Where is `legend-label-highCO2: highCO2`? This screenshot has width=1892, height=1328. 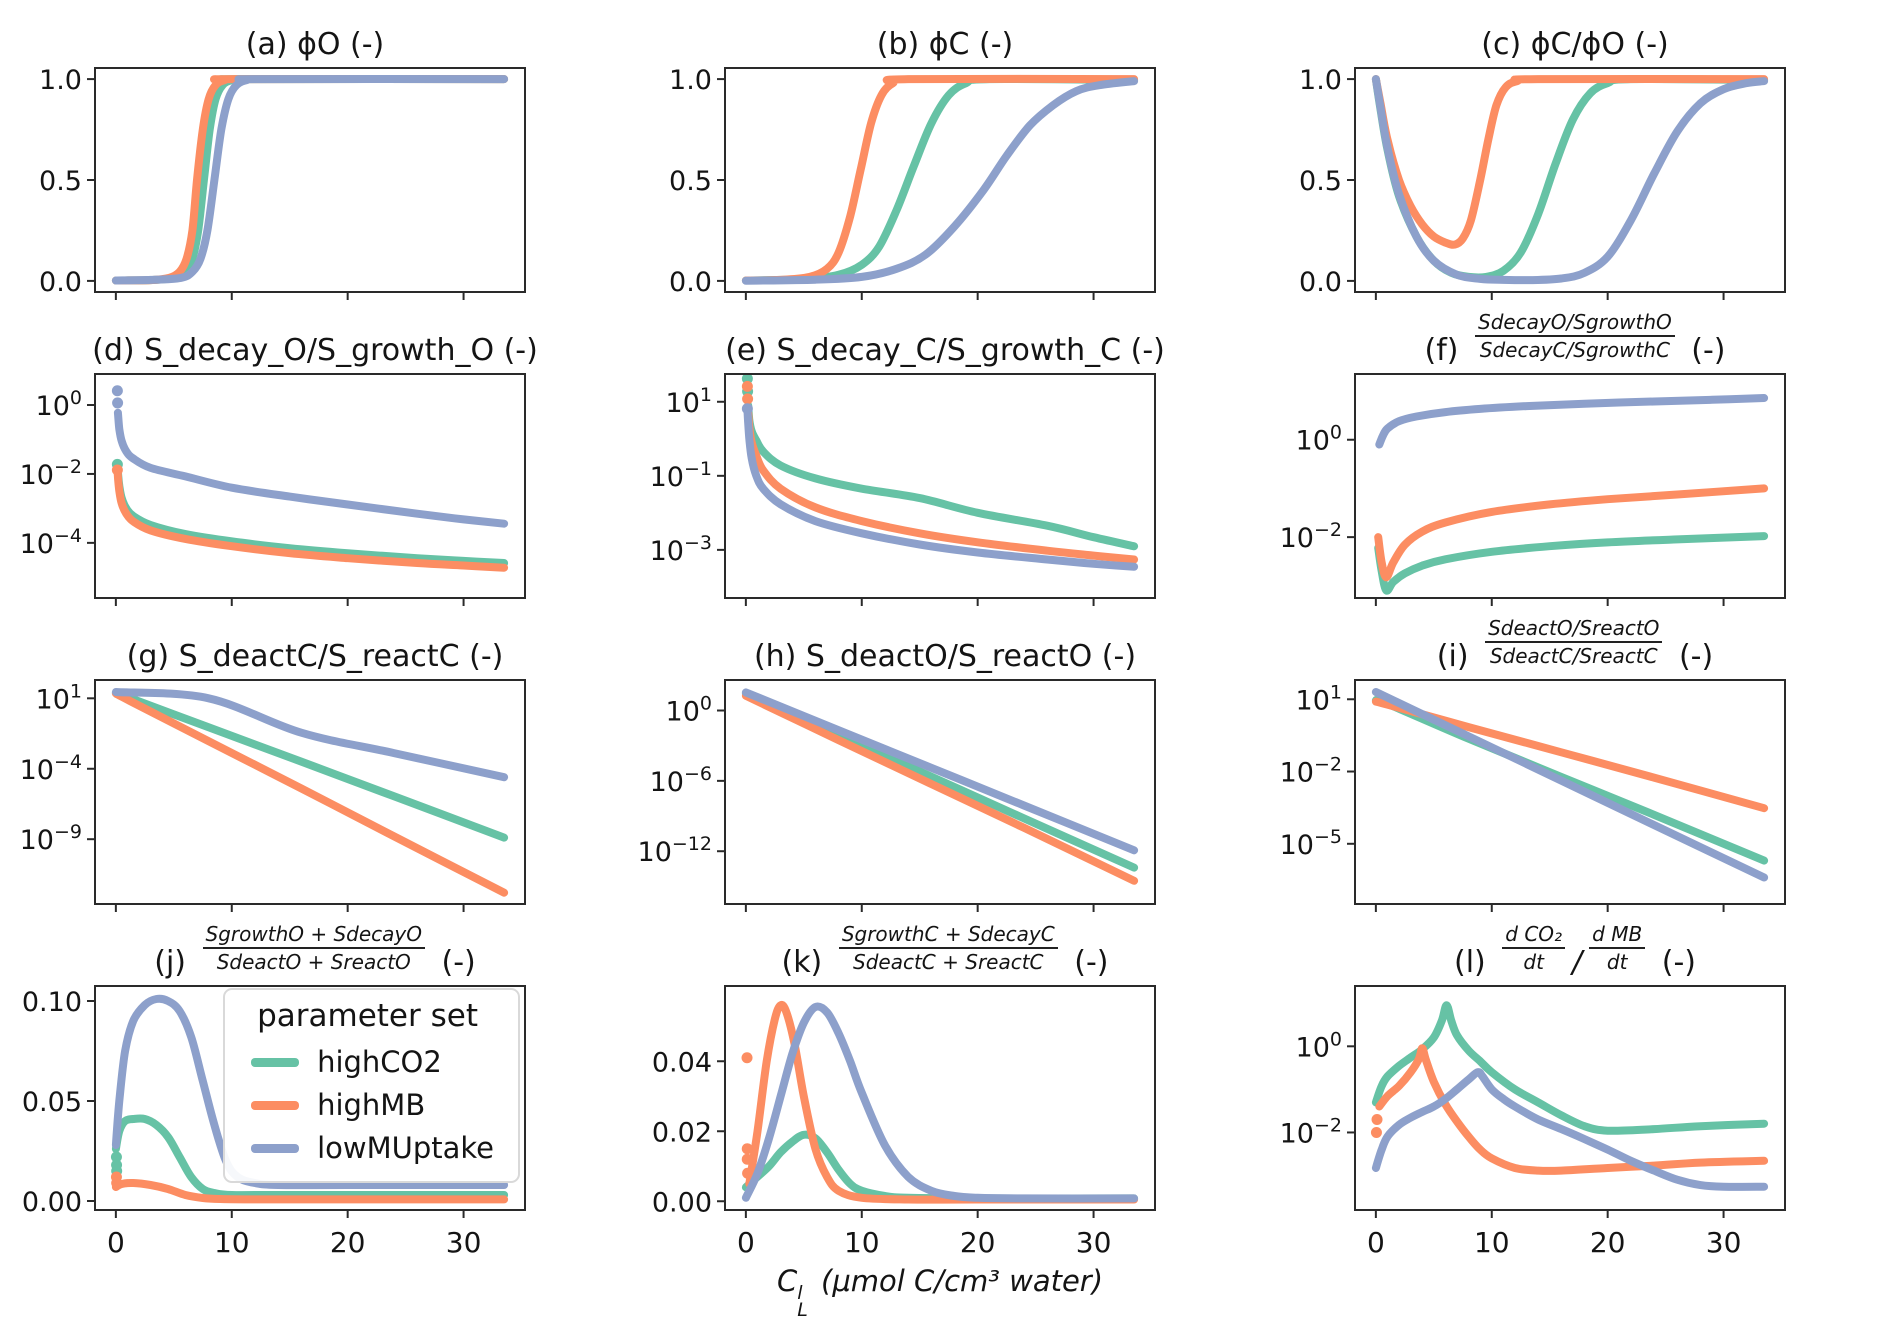
legend-label-highCO2: highCO2 is located at coordinates (379, 1062).